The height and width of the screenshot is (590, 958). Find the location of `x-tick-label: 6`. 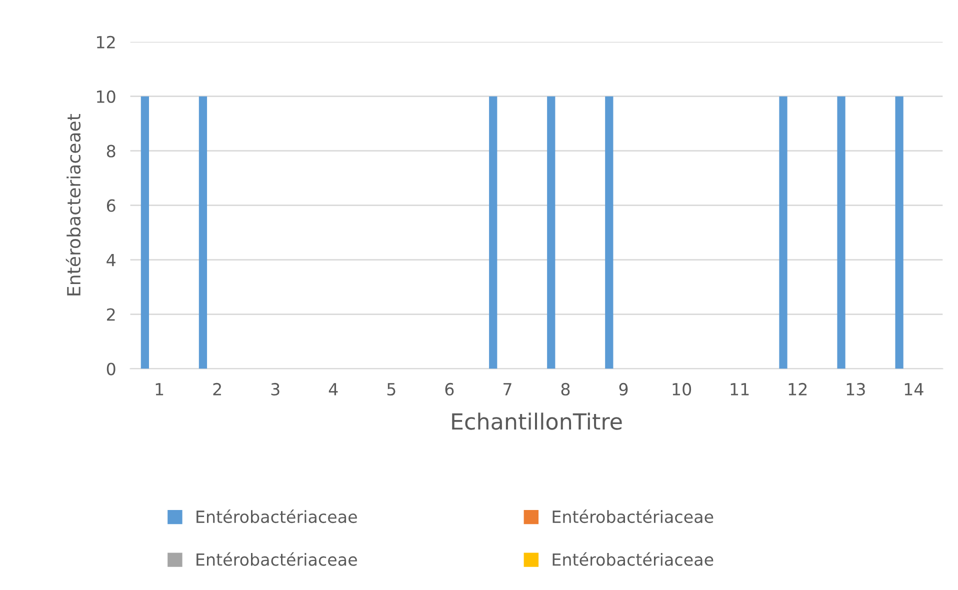

x-tick-label: 6 is located at coordinates (449, 389).